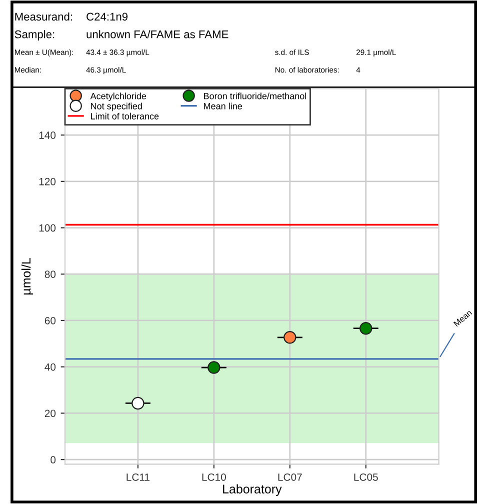 This screenshot has height=504, width=478. Describe the element at coordinates (34, 35) in the screenshot. I see `text: Sample:` at that location.